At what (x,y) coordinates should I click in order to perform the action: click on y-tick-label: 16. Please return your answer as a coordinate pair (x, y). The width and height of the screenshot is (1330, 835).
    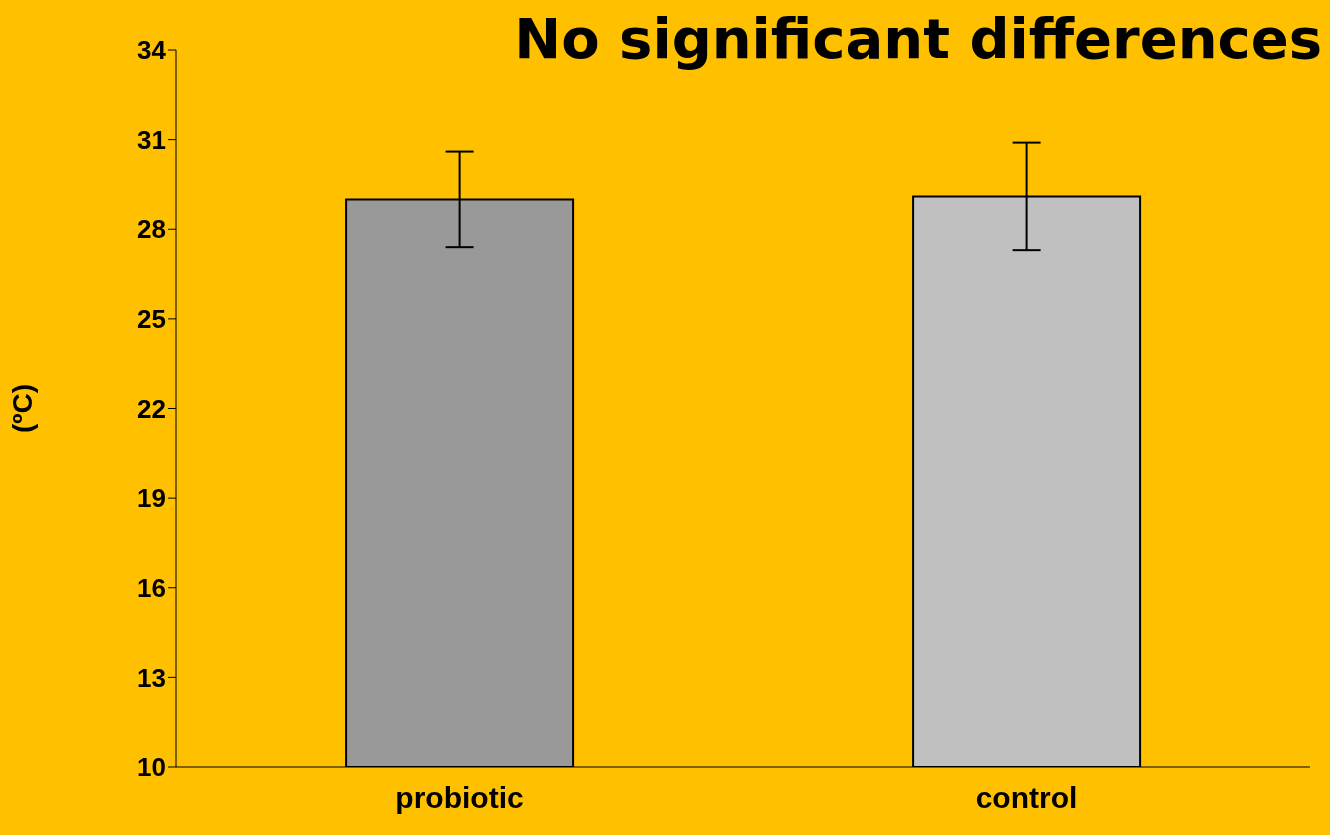
    Looking at the image, I should click on (151, 587).